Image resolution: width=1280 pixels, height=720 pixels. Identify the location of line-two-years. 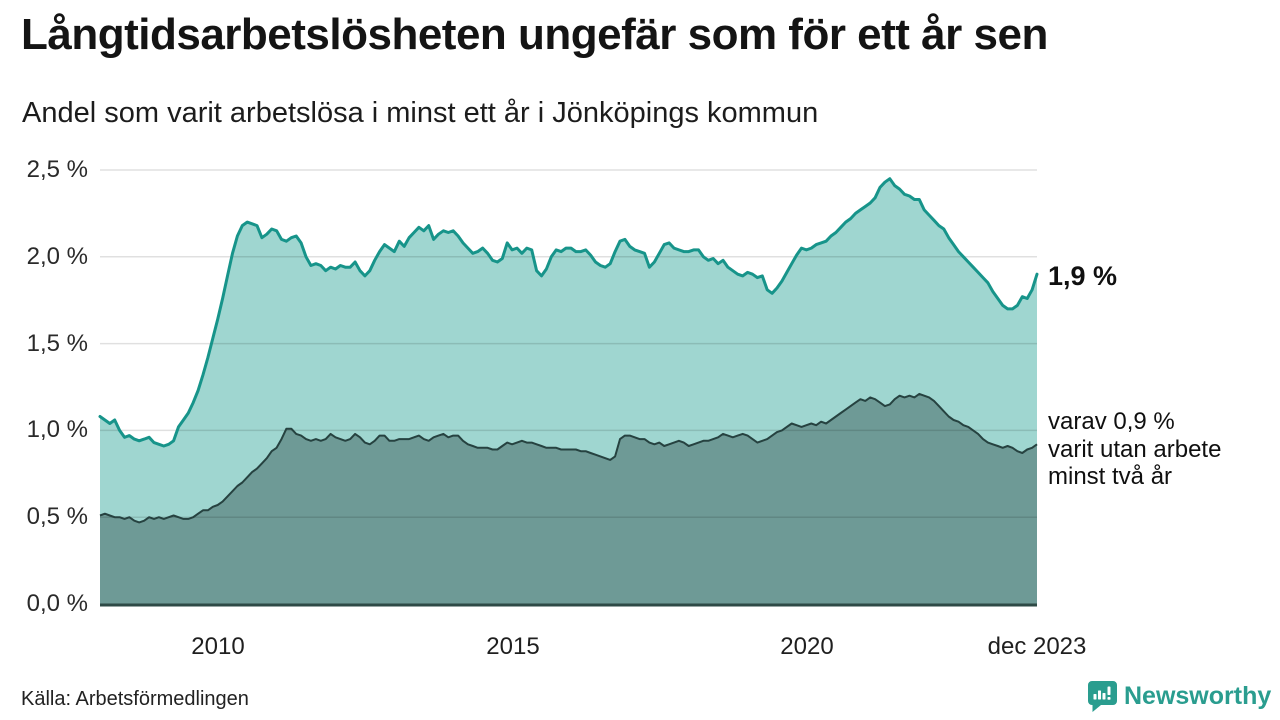
(568, 458).